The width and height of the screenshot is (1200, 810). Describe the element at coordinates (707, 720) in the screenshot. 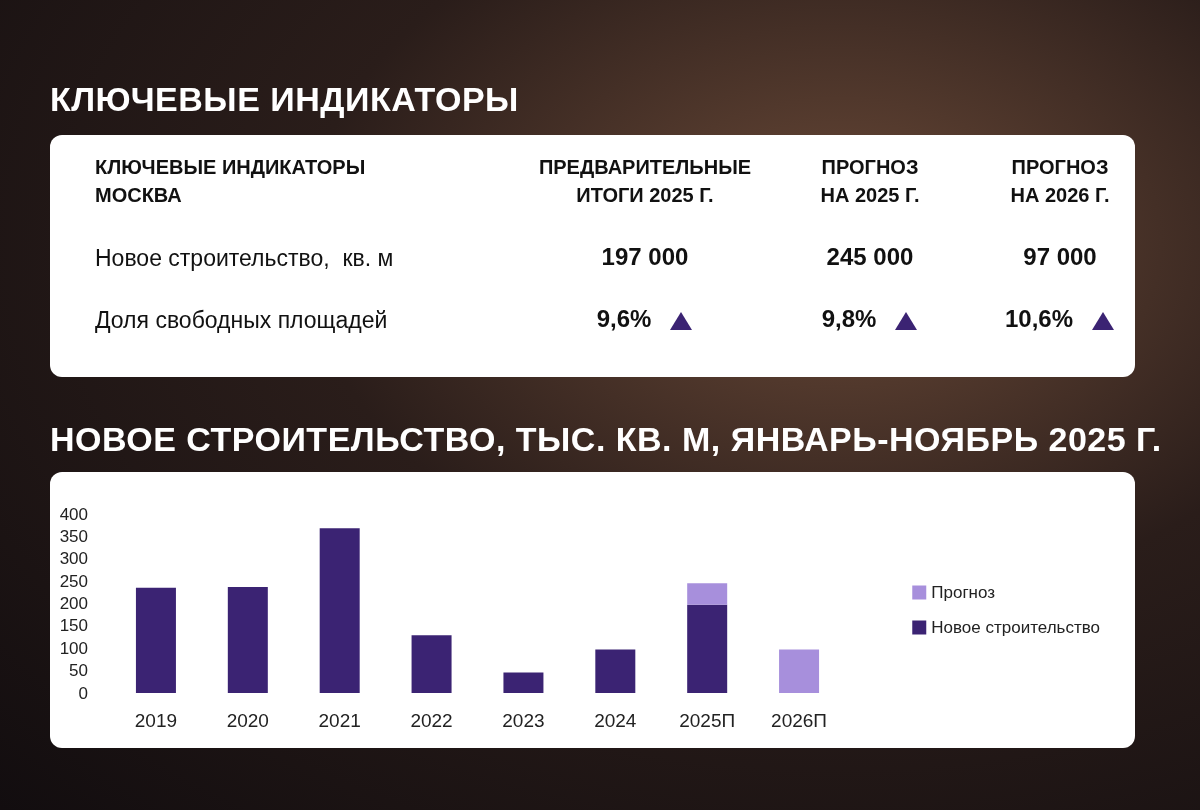

I see `x-tick-label: 2025П` at that location.